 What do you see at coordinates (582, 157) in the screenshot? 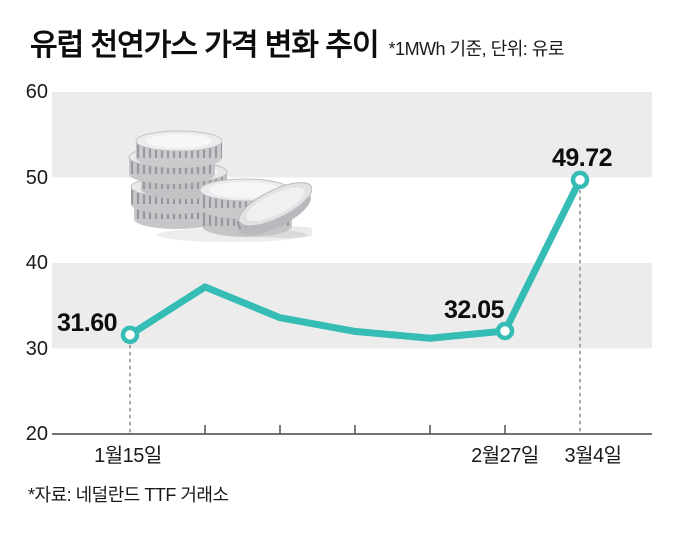
I see `point-value-label: 49.72` at bounding box center [582, 157].